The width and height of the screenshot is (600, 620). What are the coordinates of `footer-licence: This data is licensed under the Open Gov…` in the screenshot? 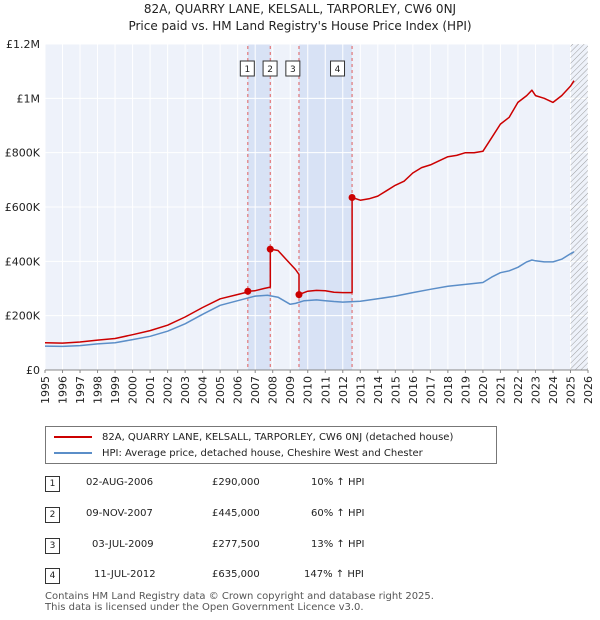 It's located at (204, 607).